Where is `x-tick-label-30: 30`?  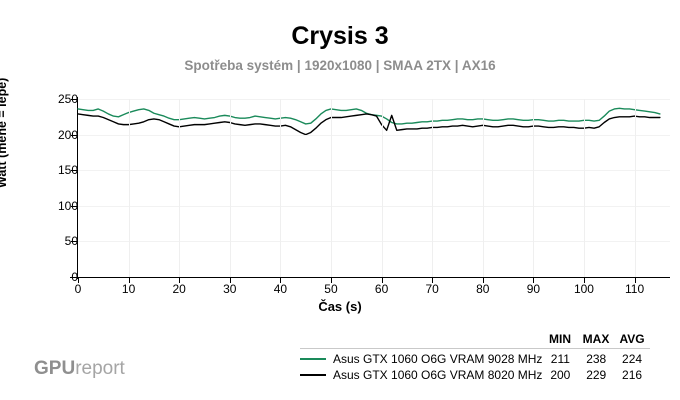 x-tick-label-30: 30 is located at coordinates (230, 289).